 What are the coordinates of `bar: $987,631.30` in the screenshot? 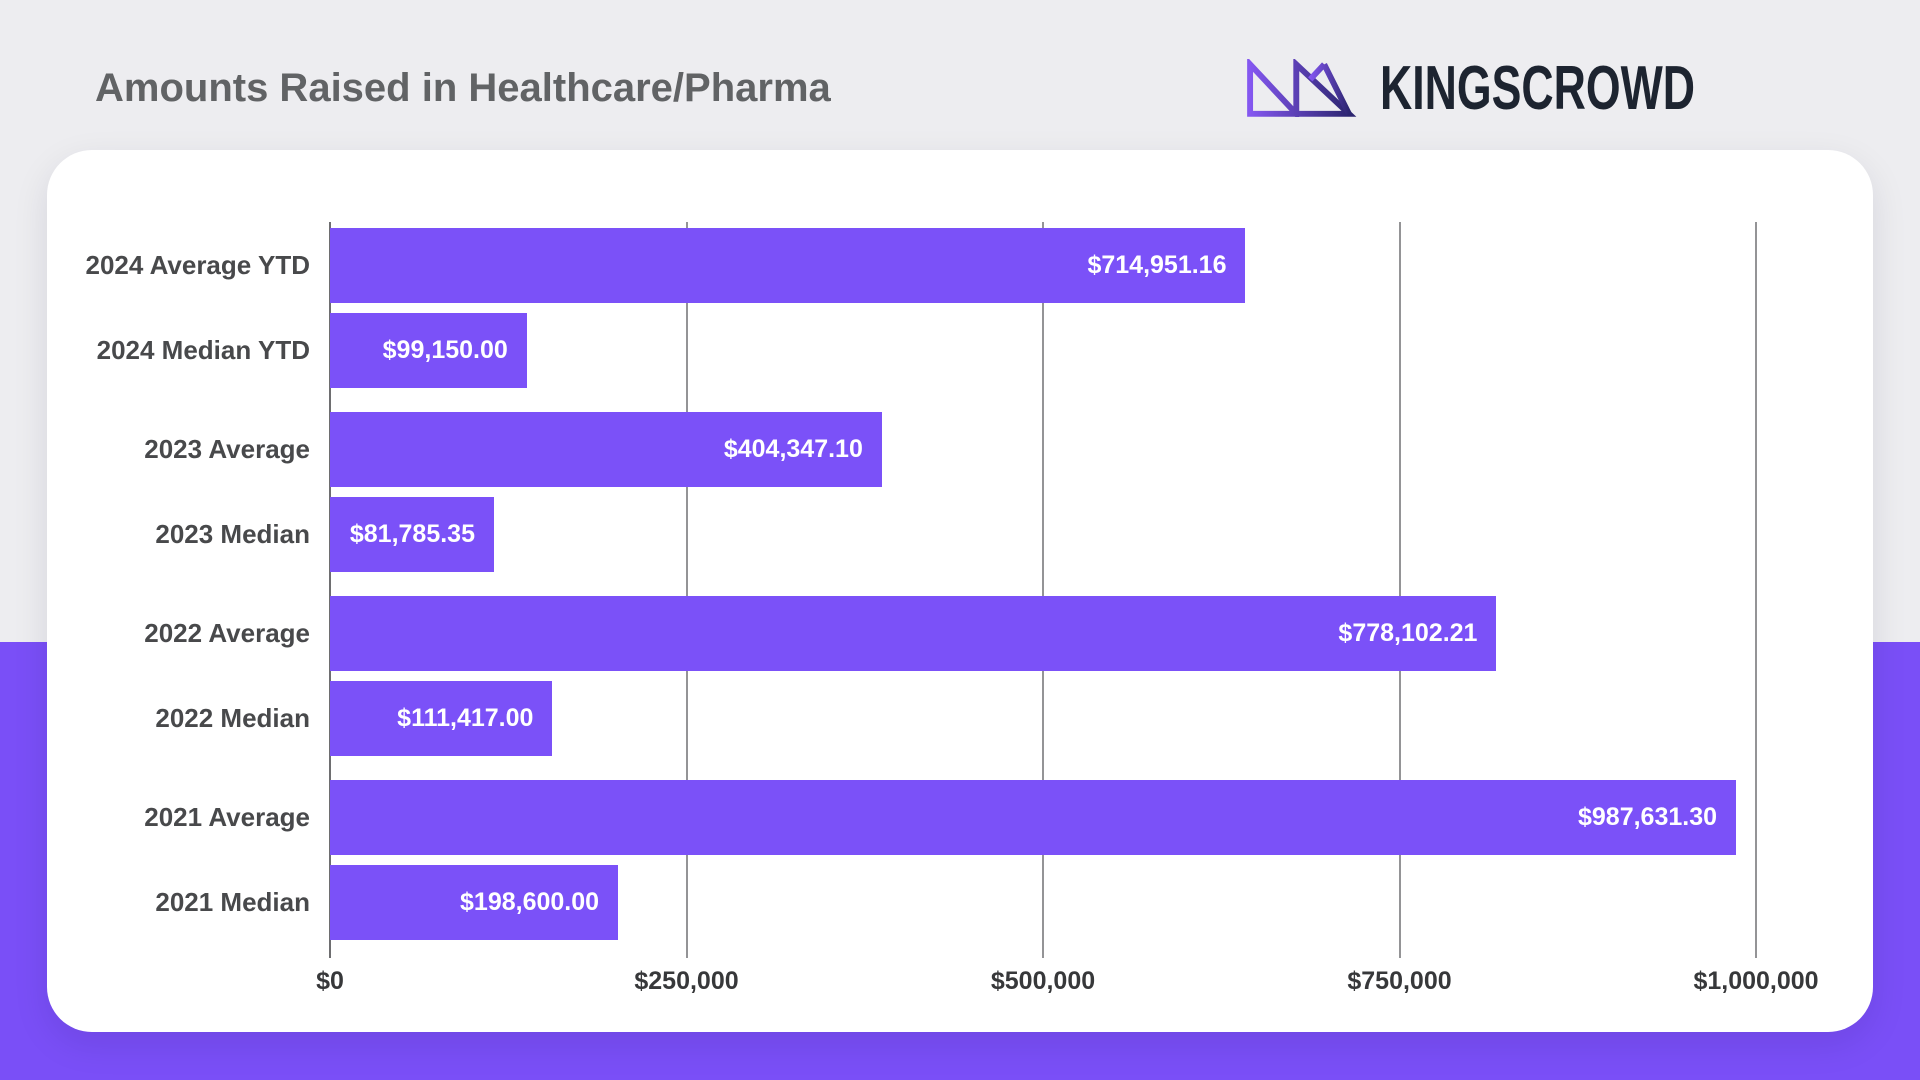 It's located at (1033, 817).